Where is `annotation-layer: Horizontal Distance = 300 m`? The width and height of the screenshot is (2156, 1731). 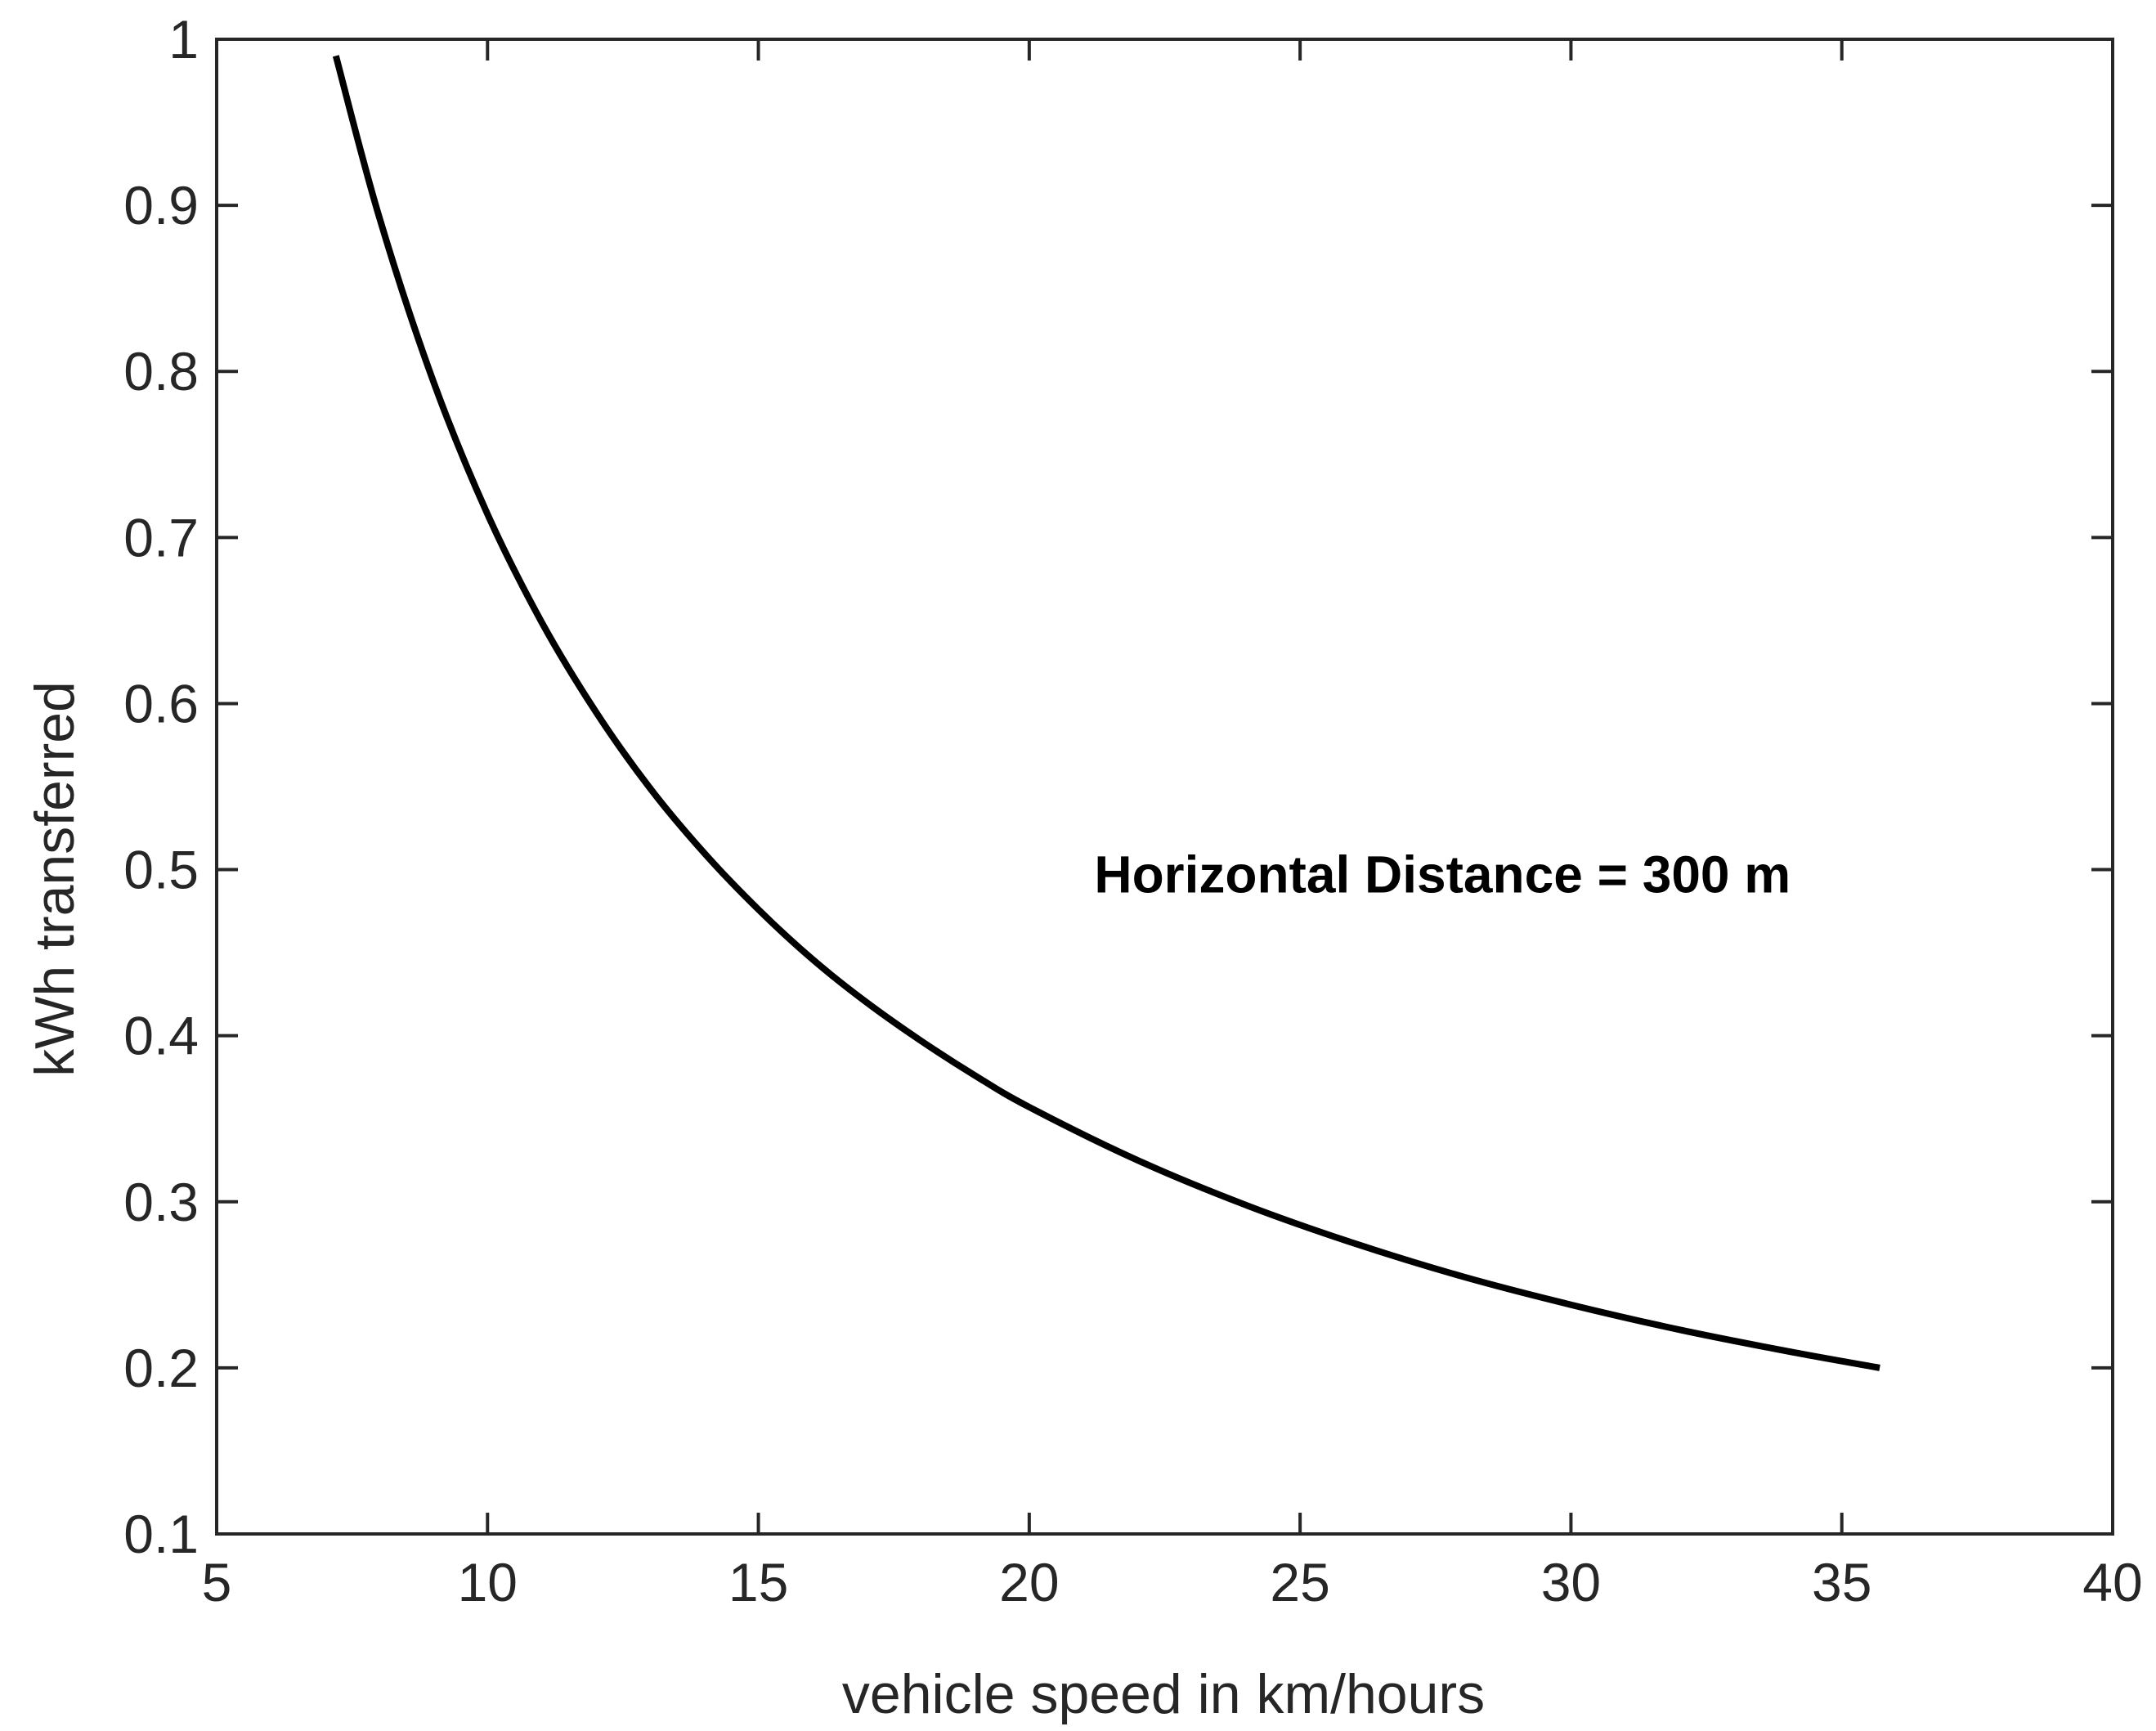
annotation-layer: Horizontal Distance = 300 m is located at coordinates (1442, 875).